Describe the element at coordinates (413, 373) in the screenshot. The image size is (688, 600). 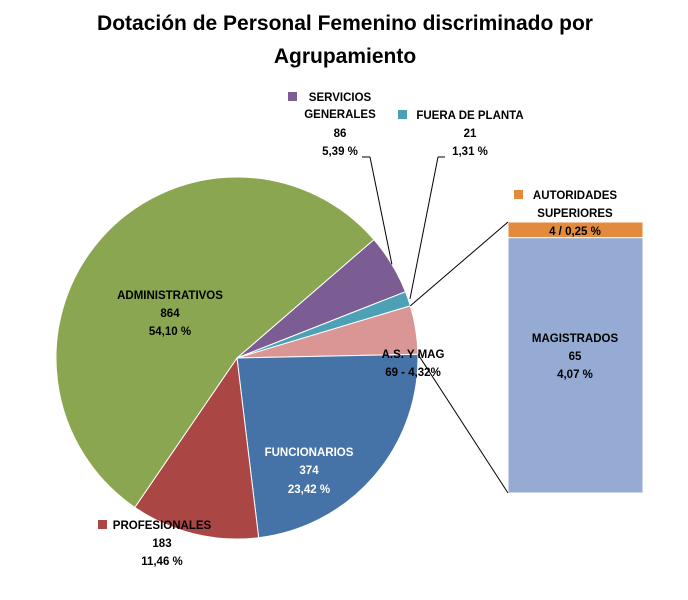
I see `label-as-y-mag-value: 69 - 4,32%` at that location.